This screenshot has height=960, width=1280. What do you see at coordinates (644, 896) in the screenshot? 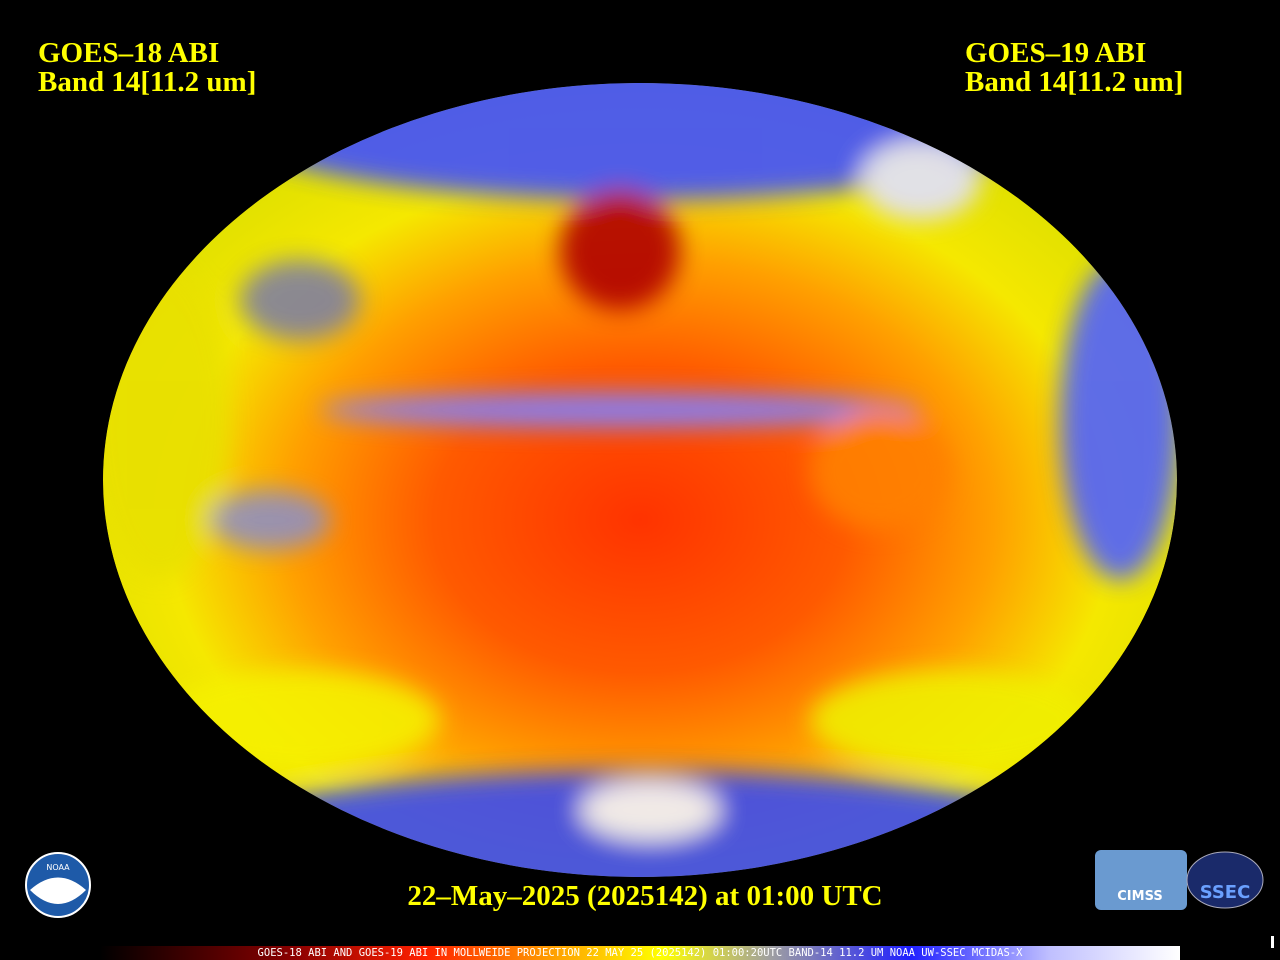
I see `timestamp: 22–May–2025 (2025142) at 01:00 UTC` at bounding box center [644, 896].